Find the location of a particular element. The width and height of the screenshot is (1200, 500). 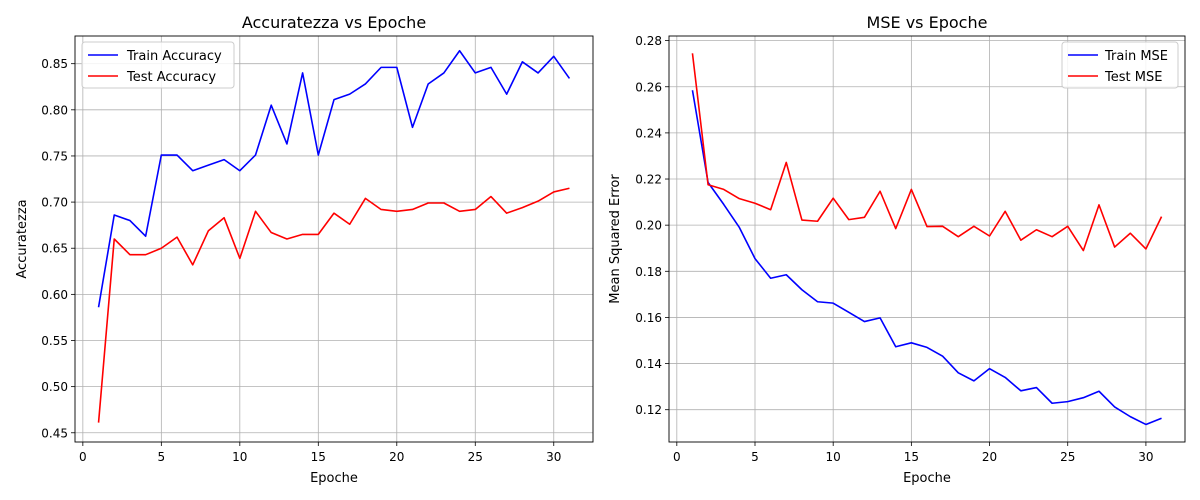

y-tick-label: 0.50 is located at coordinates (54, 387).